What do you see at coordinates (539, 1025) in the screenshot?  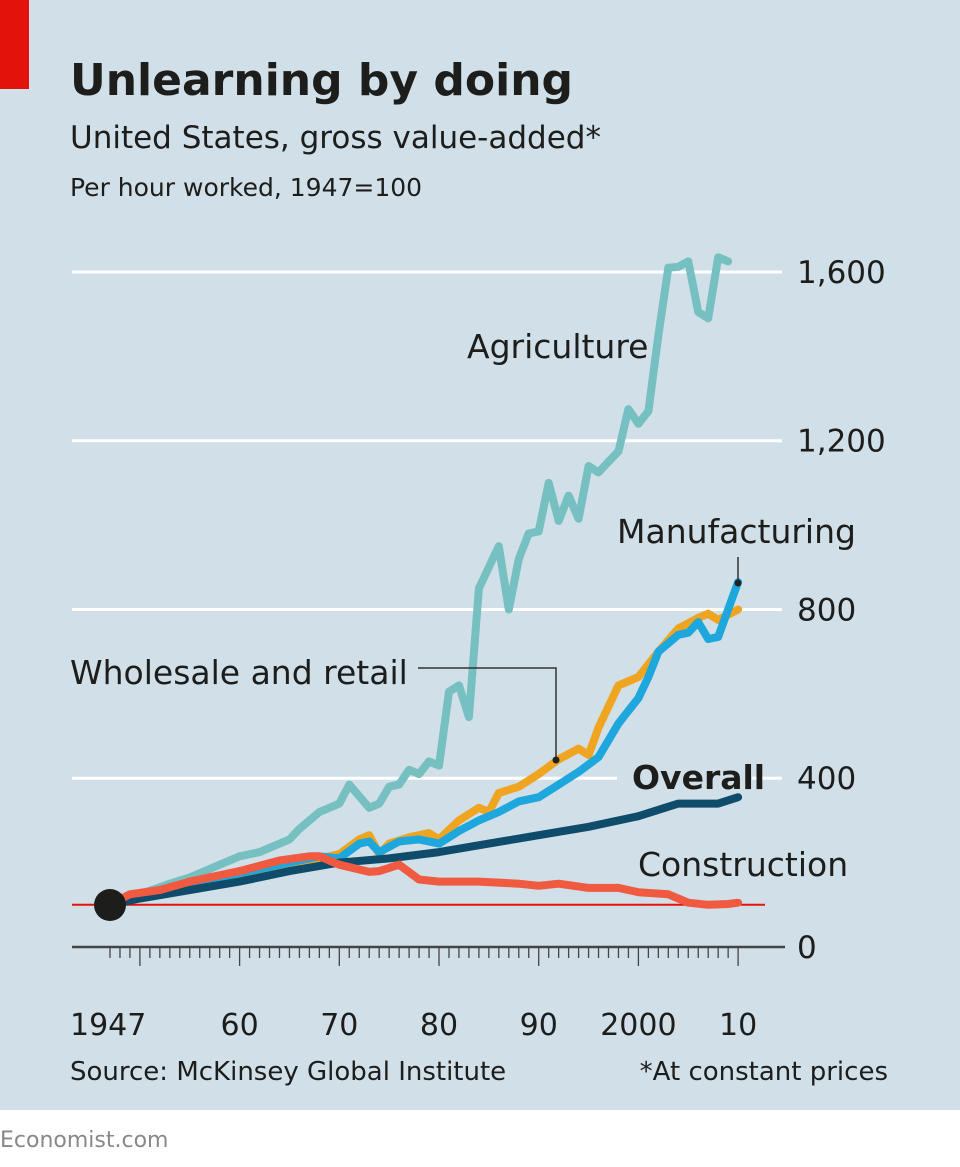 I see `x-tick-label: 90` at bounding box center [539, 1025].